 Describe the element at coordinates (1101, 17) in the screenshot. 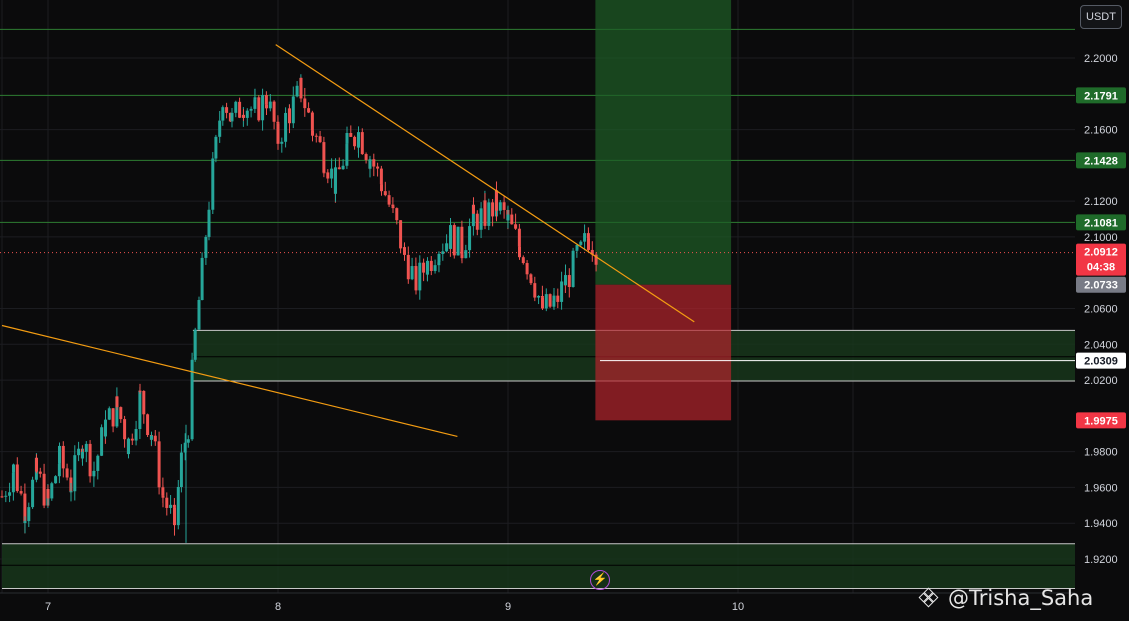

I see `currency-selector-button: USDT` at that location.